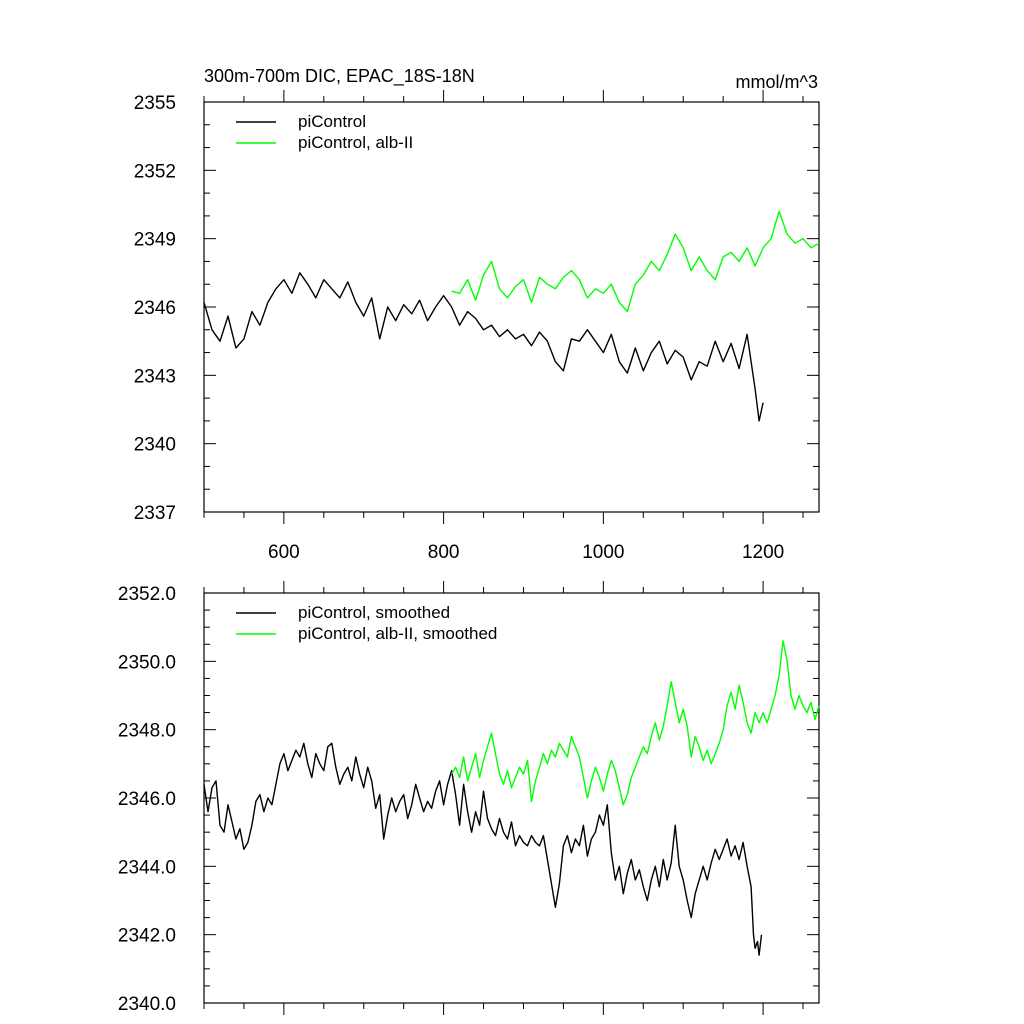 Image resolution: width=1024 pixels, height=1024 pixels. I want to click on top-panel-title: 300m-700m DIC, EPAC_18S-18N, so click(339, 76).